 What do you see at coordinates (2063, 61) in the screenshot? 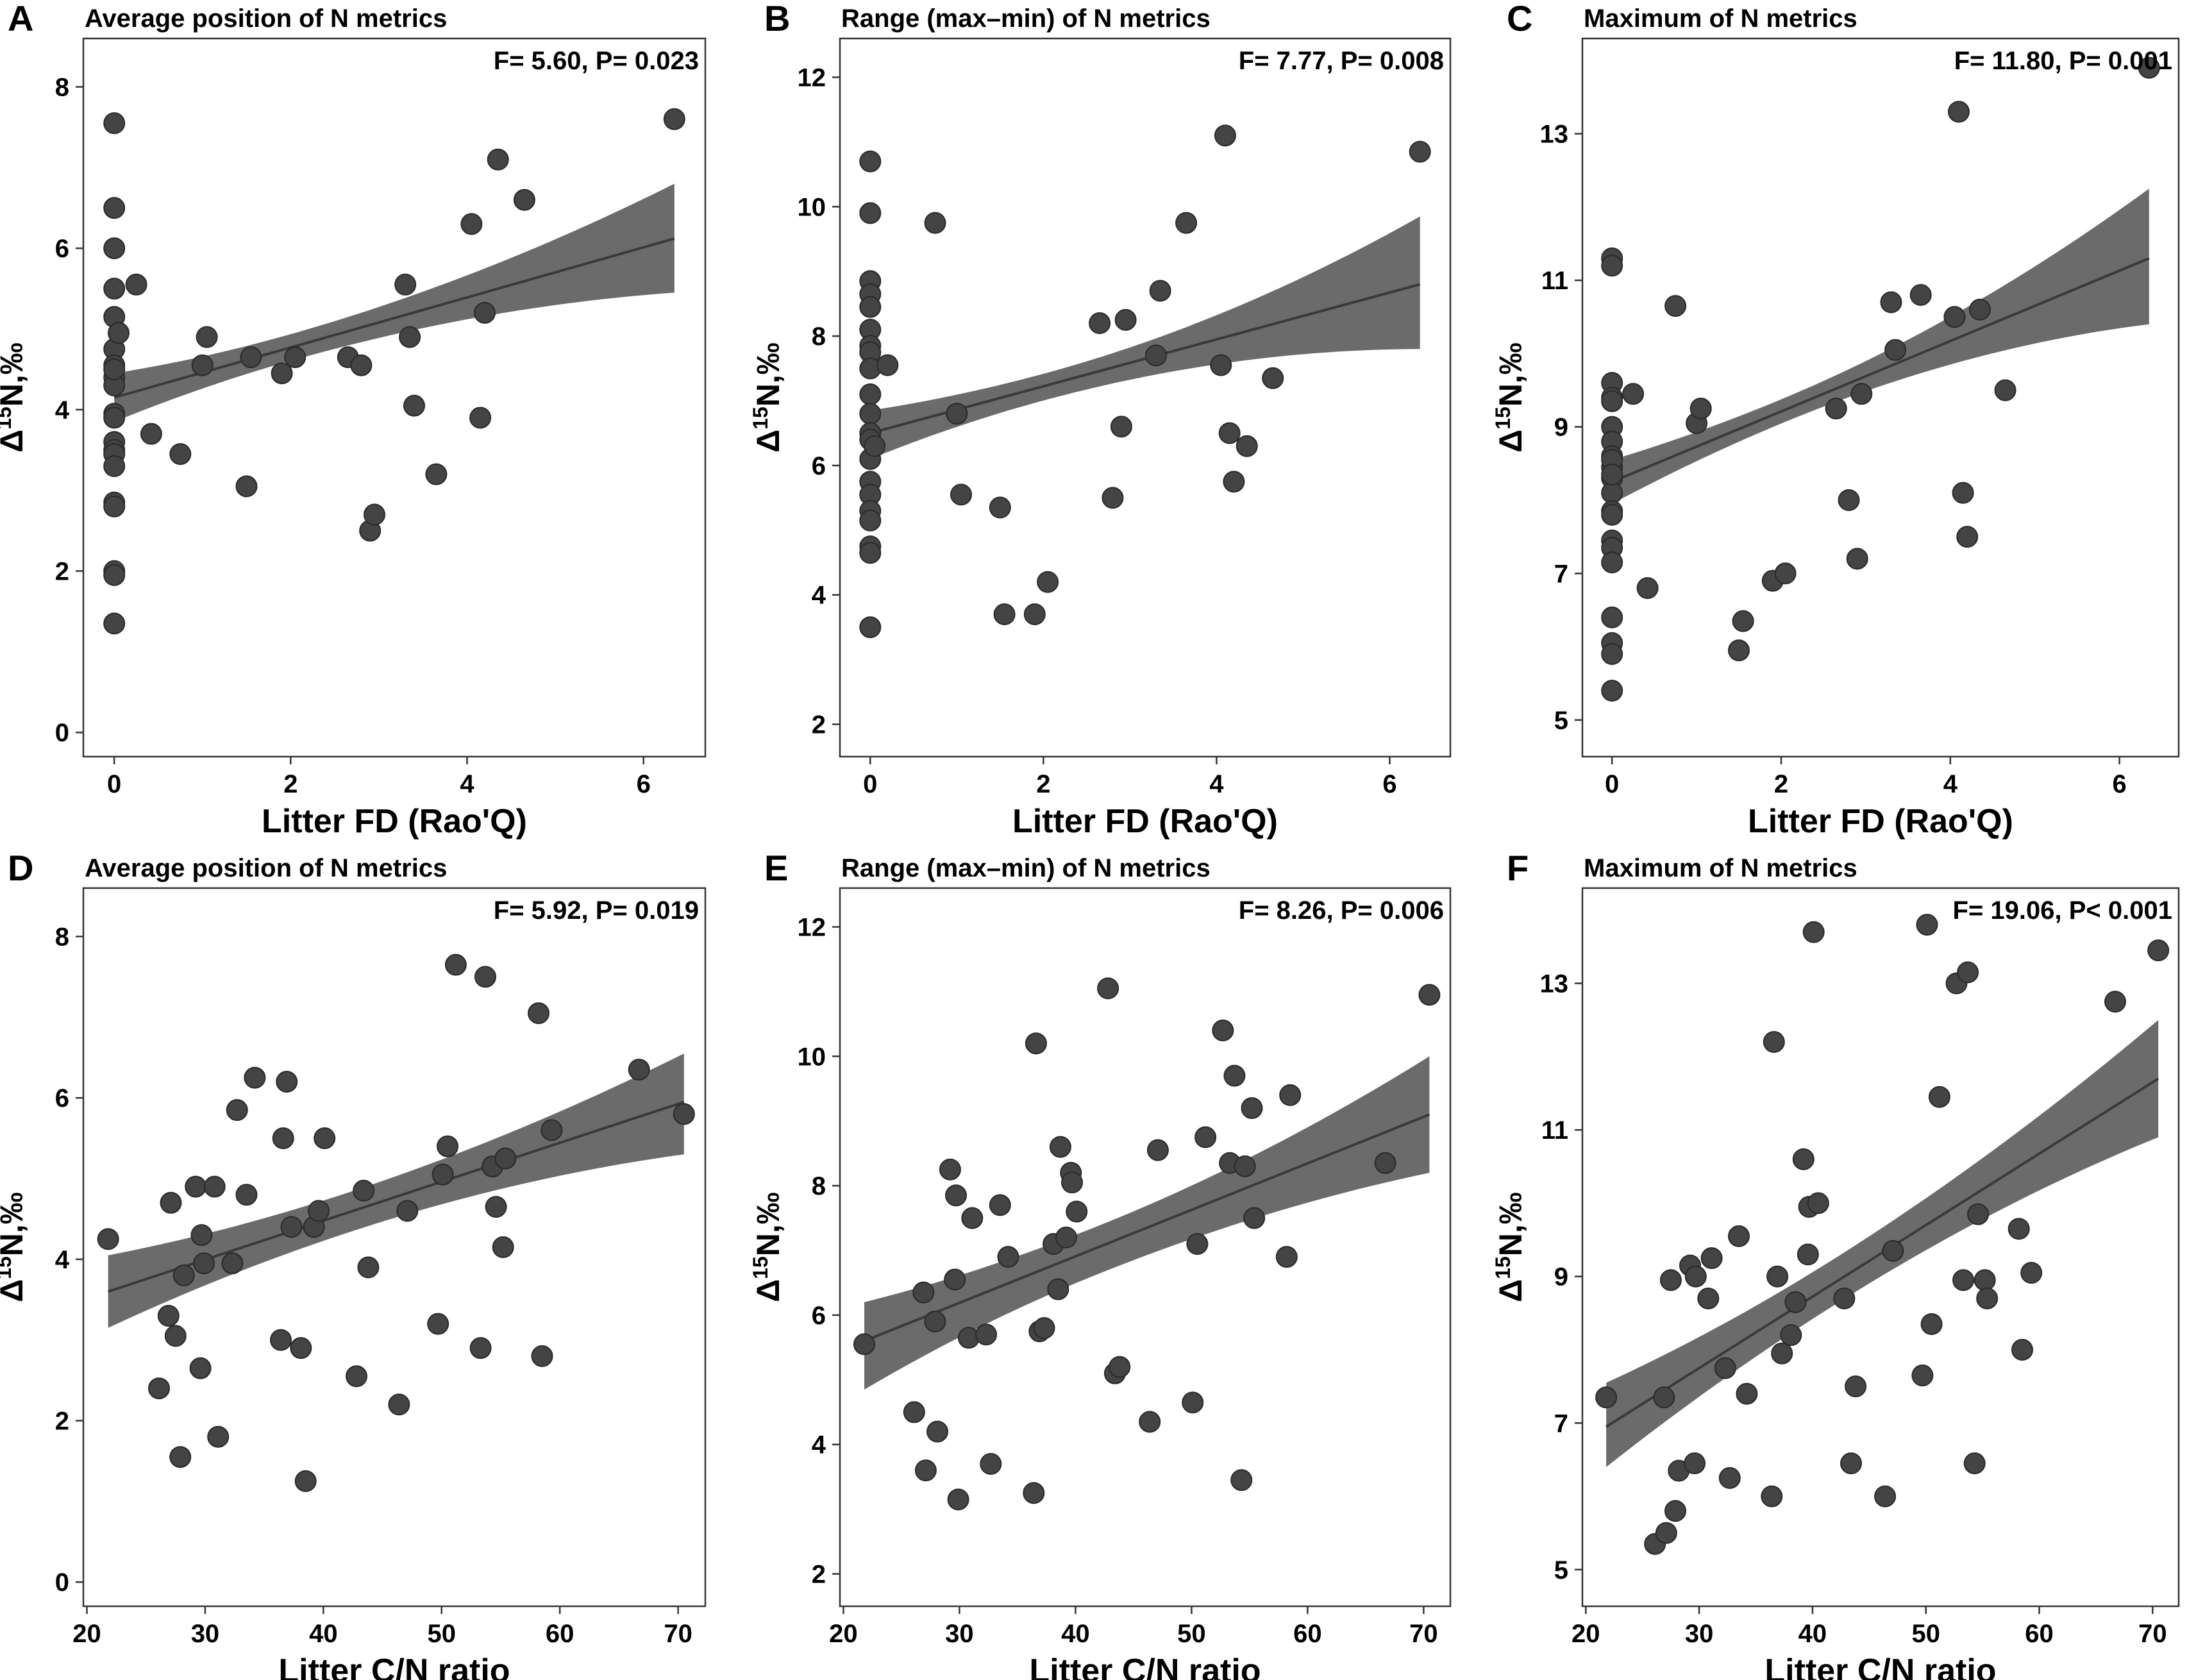
I see `stats-annotation: F= 11.80, P= 0.001` at bounding box center [2063, 61].